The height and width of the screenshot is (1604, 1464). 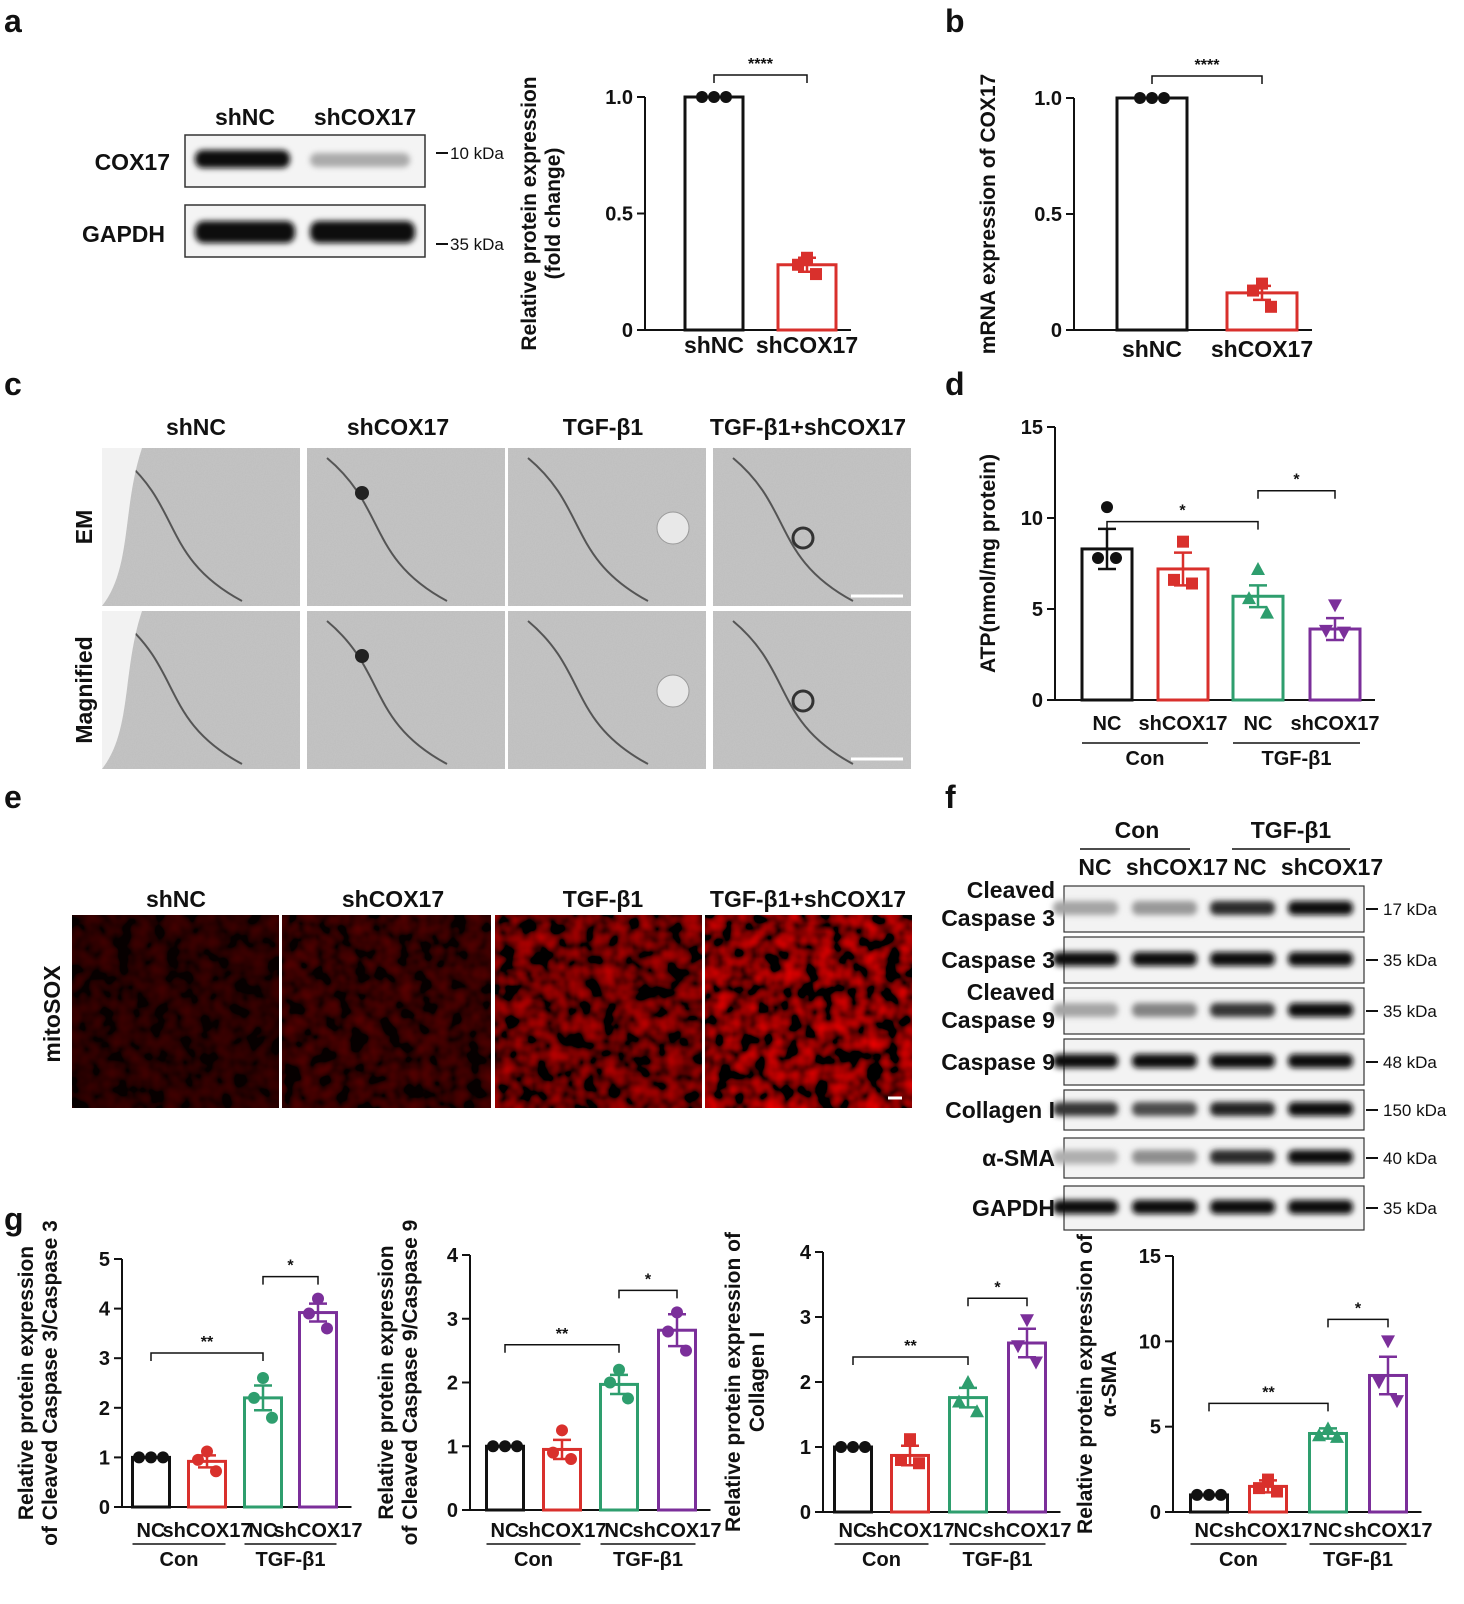 What do you see at coordinates (362, 493) in the screenshot?
I see `dense-granule` at bounding box center [362, 493].